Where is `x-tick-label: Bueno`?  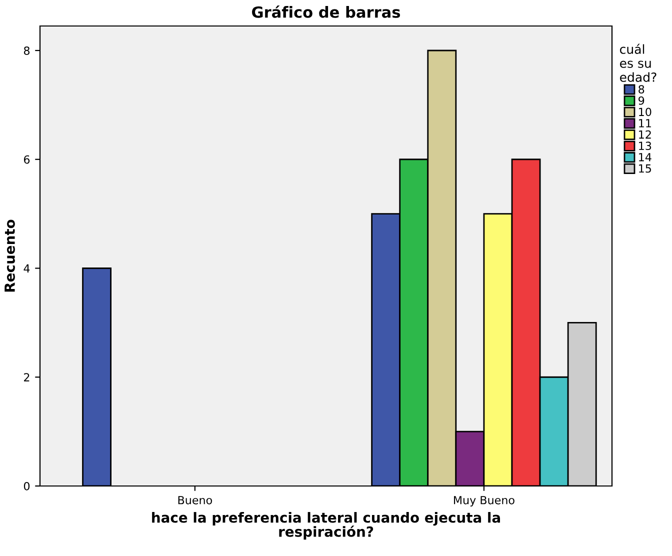 x-tick-label: Bueno is located at coordinates (195, 500).